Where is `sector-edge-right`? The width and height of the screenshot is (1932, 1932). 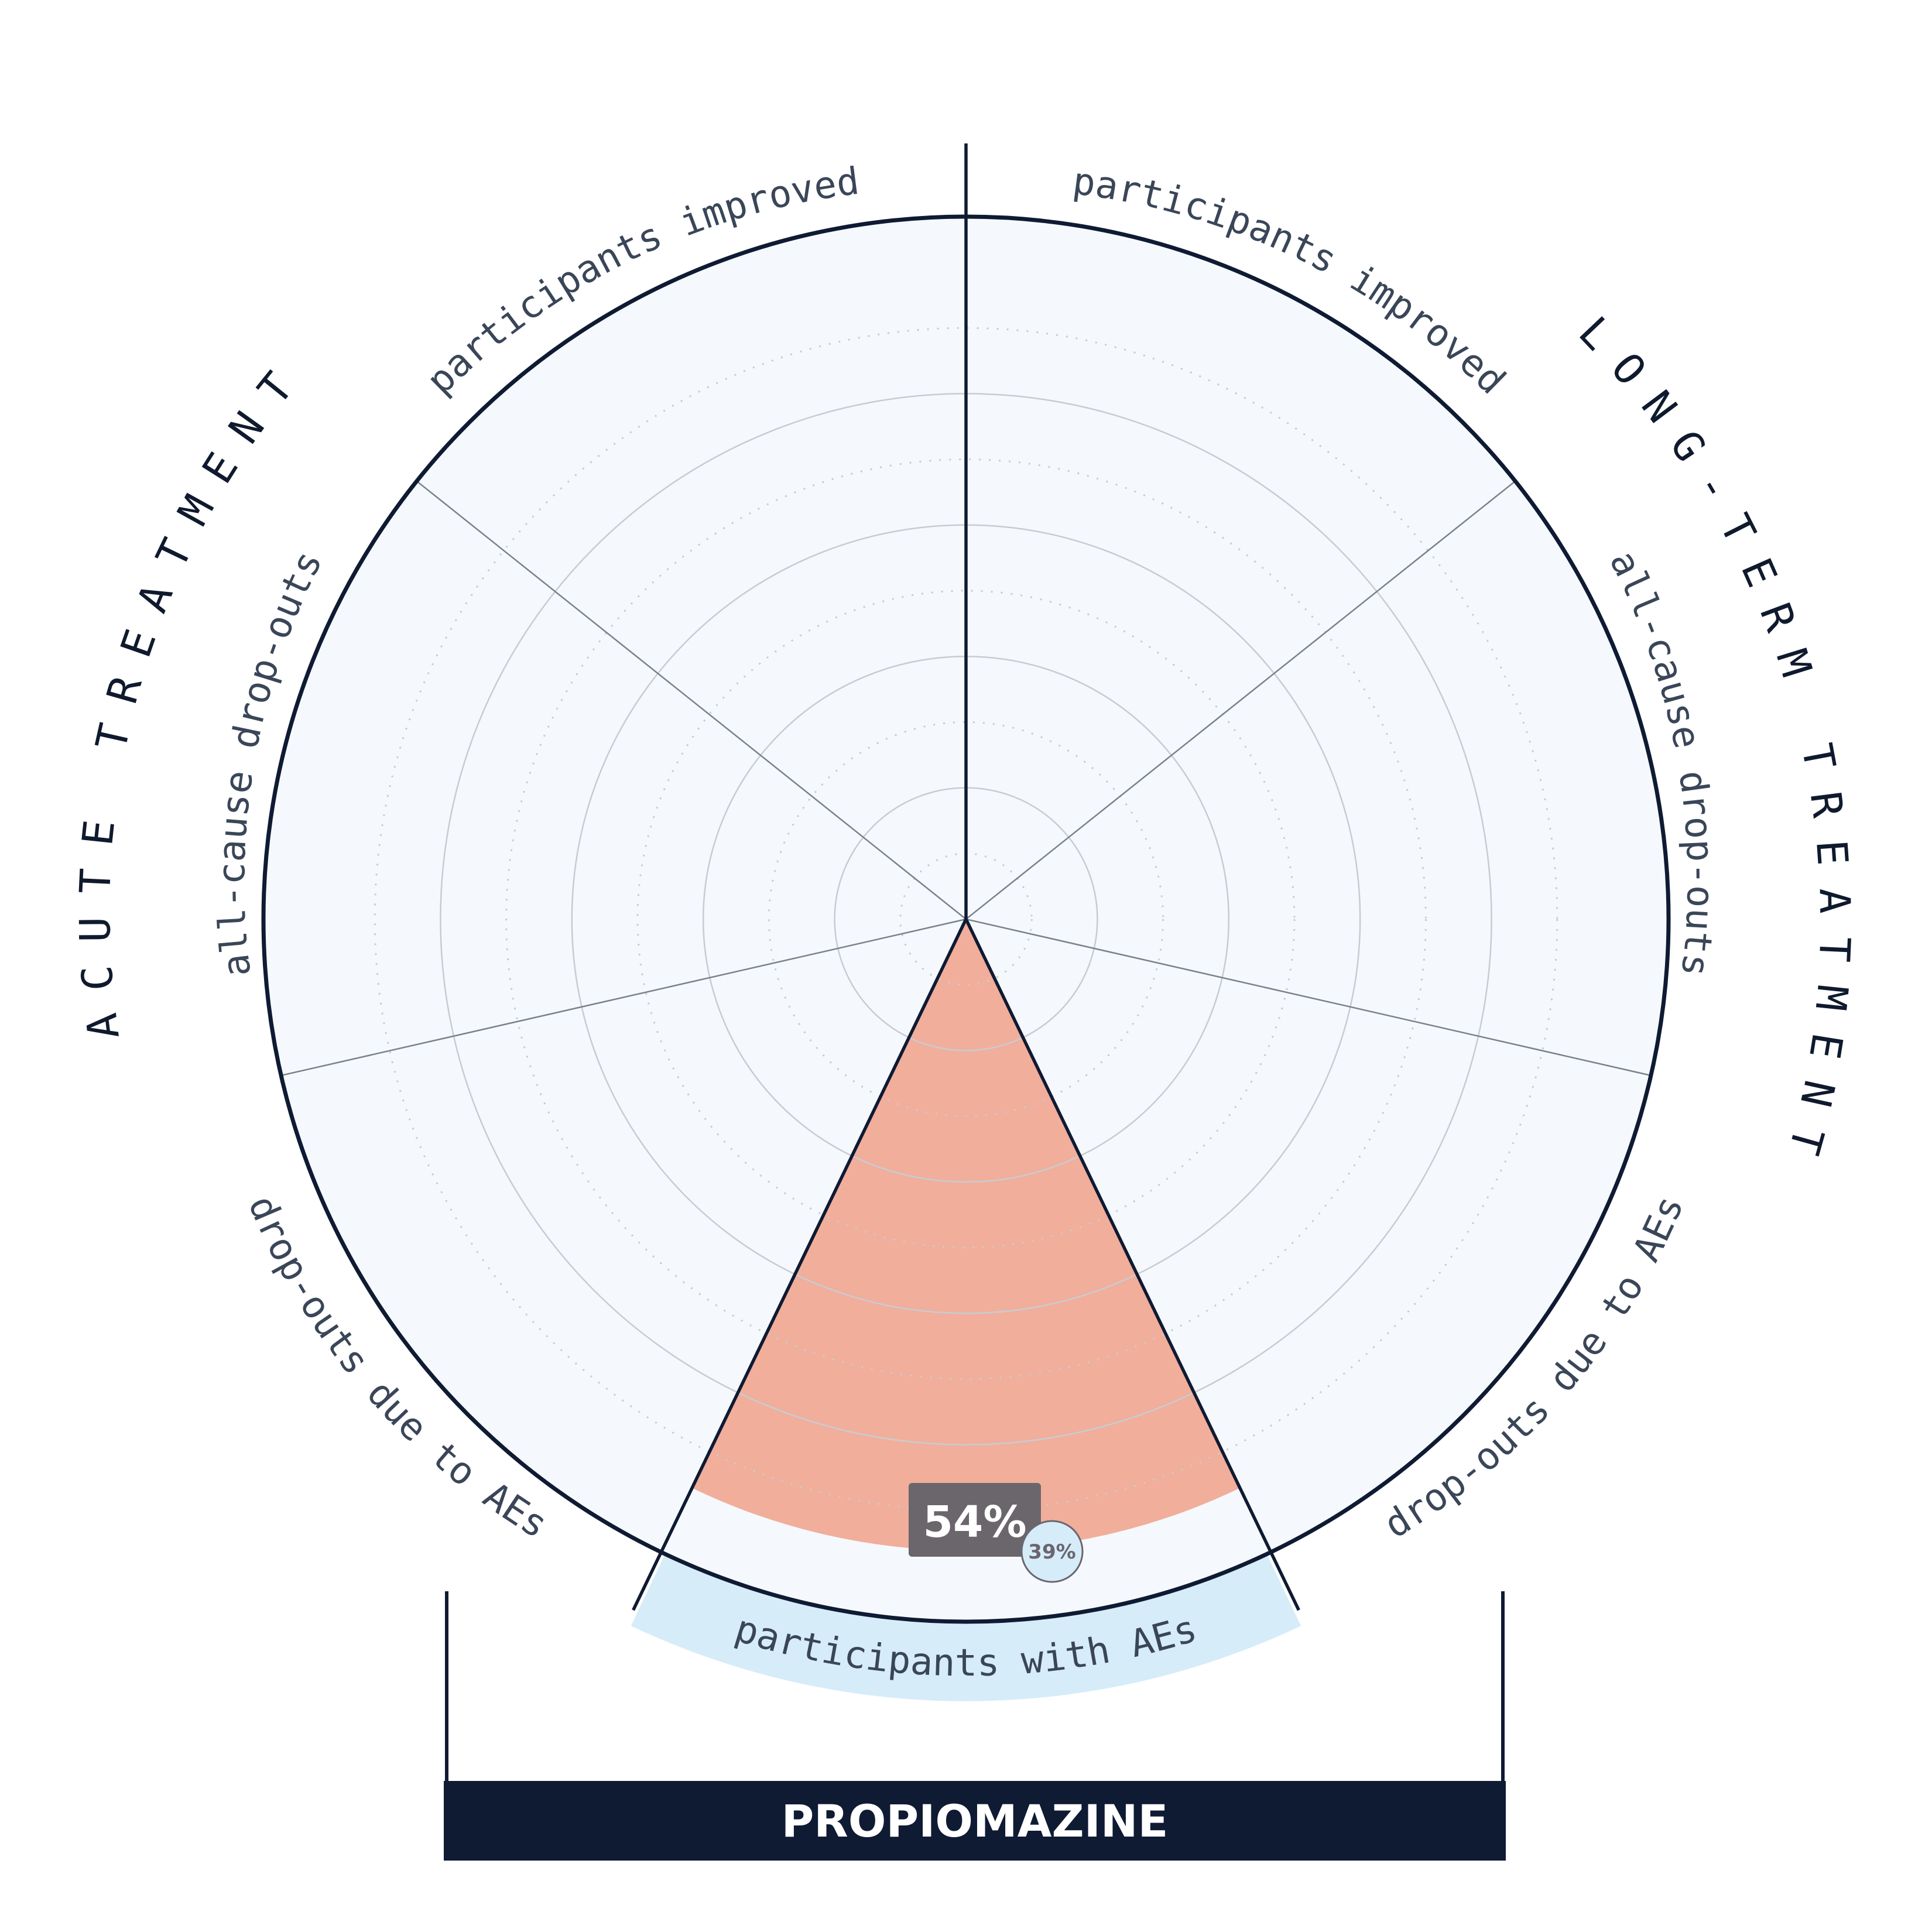 sector-edge-right is located at coordinates (1132, 1264).